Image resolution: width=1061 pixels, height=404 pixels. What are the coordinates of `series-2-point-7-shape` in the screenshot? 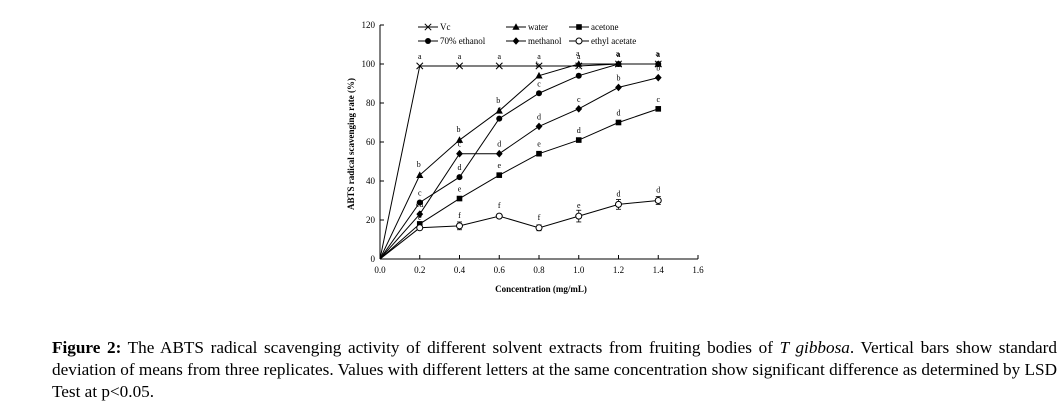 It's located at (658, 109).